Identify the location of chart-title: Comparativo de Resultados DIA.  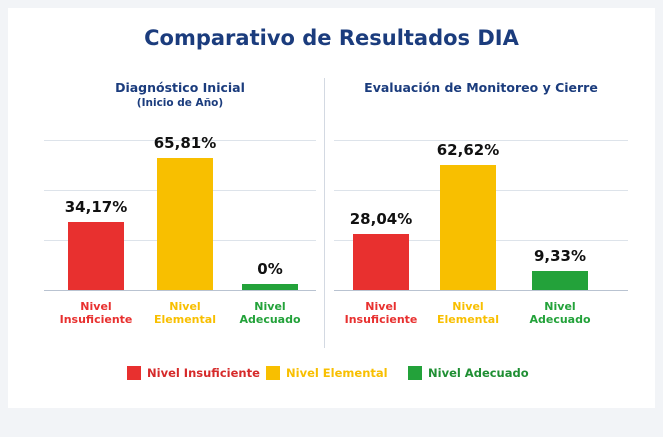
(331, 38).